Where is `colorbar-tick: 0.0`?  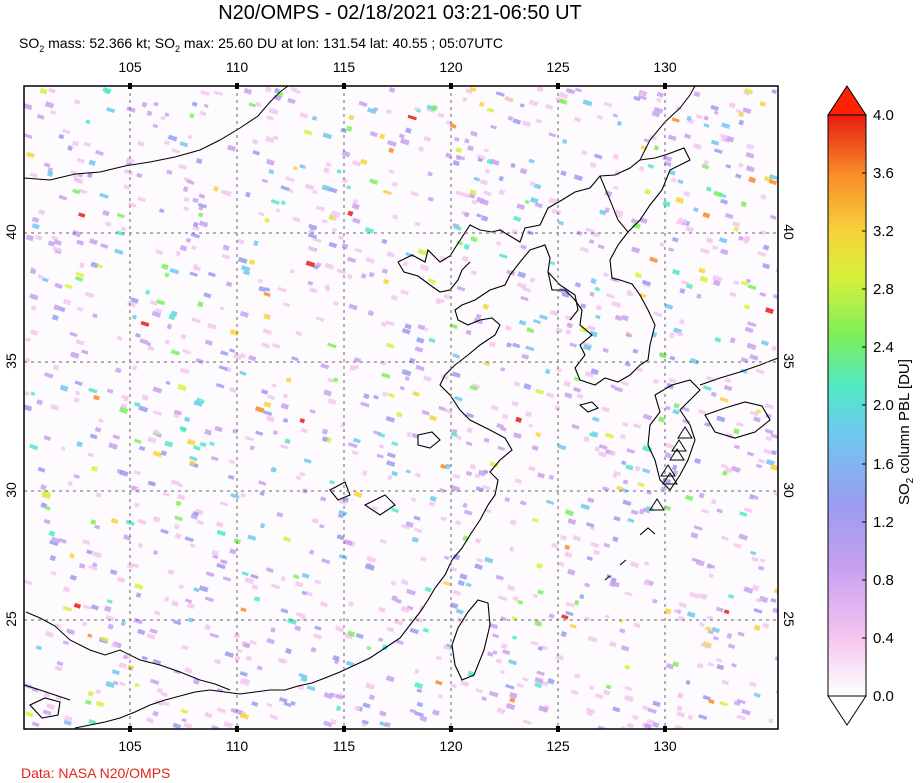
colorbar-tick: 0.0 is located at coordinates (883, 696).